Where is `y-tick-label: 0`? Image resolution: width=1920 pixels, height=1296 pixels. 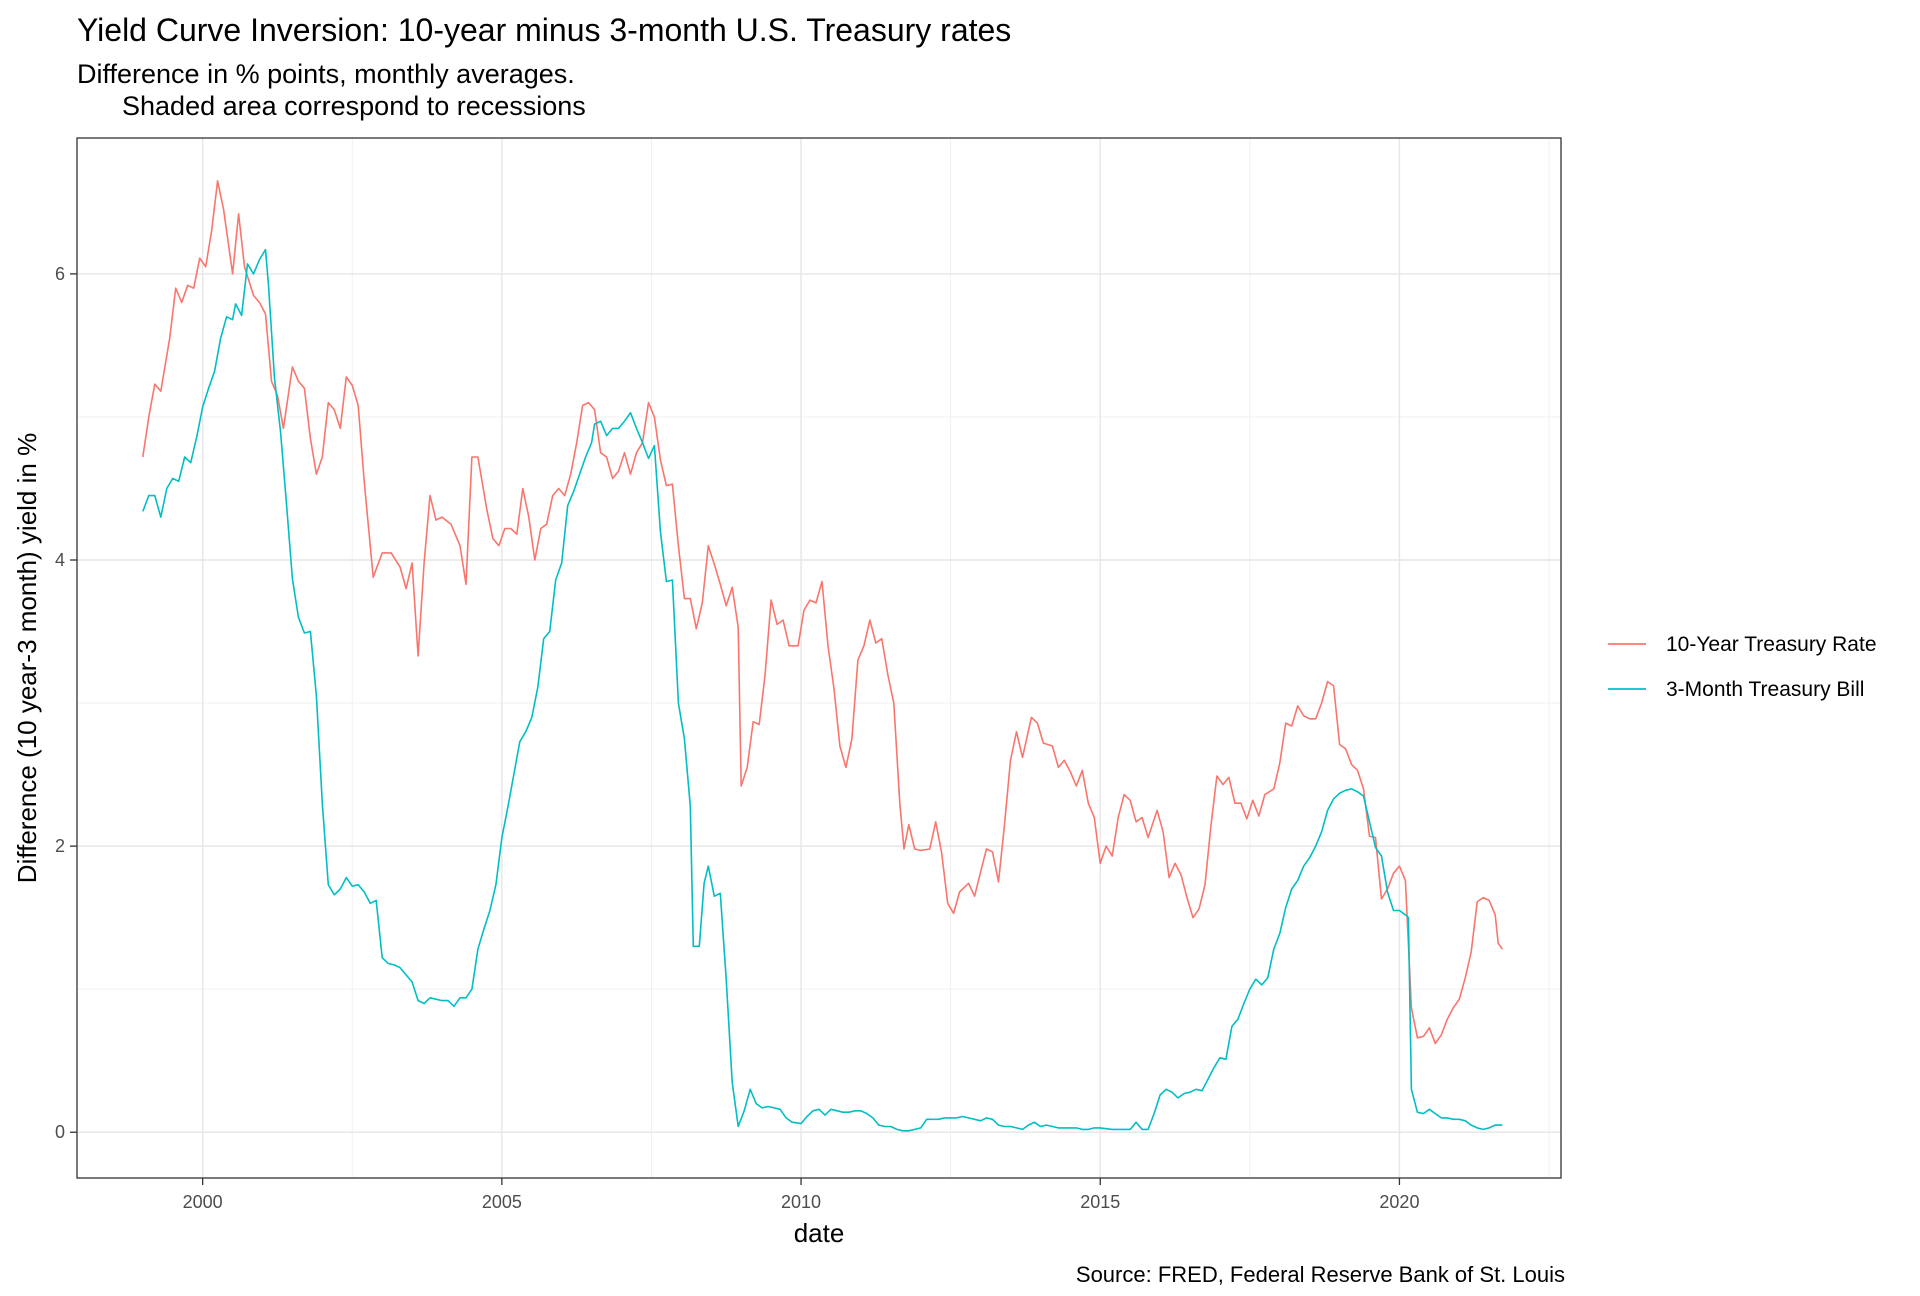 y-tick-label: 0 is located at coordinates (60, 1132).